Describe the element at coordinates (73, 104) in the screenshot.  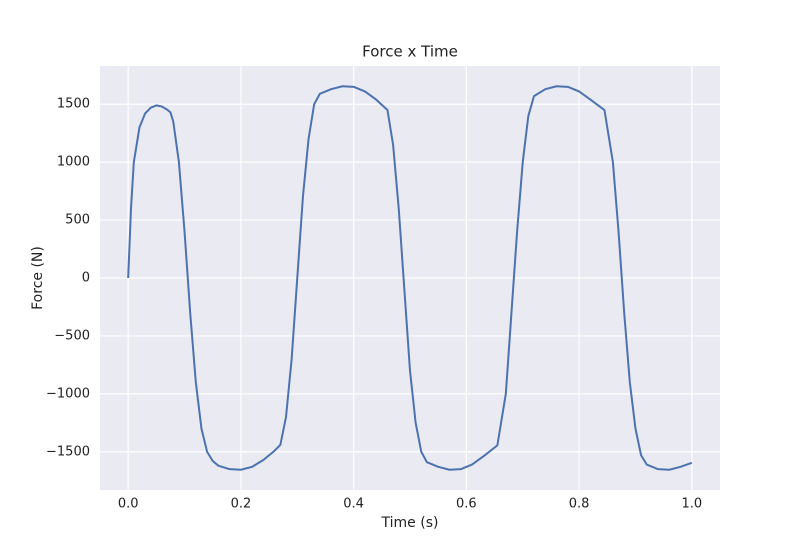
I see `y-tick-label: 1500` at that location.